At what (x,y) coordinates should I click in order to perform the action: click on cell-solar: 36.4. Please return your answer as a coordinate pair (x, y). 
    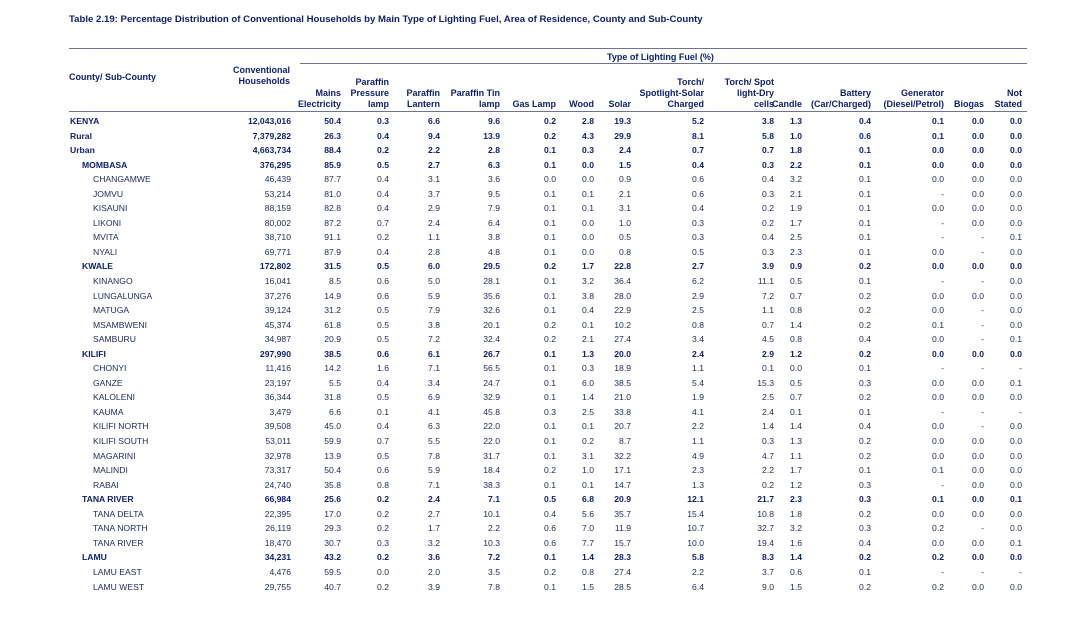
    Looking at the image, I should click on (622, 281).